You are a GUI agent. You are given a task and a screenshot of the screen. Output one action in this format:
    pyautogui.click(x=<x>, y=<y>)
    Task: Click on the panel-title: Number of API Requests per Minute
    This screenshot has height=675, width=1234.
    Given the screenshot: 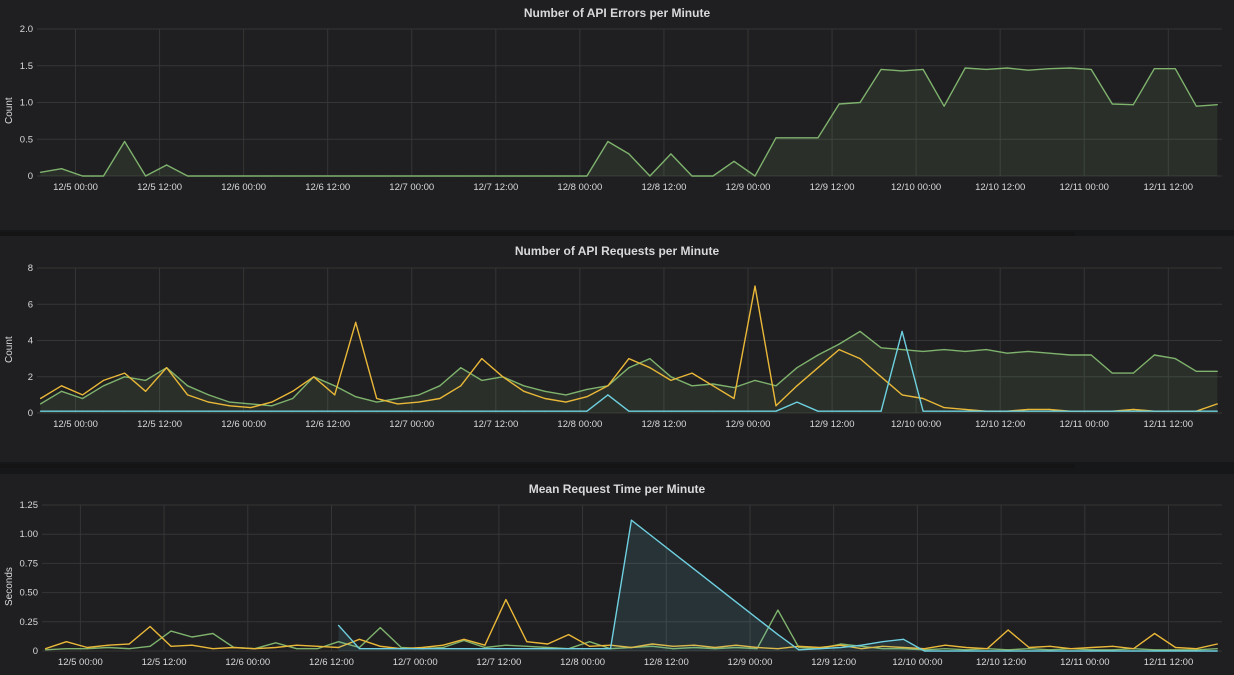 What is the action you would take?
    pyautogui.click(x=617, y=251)
    